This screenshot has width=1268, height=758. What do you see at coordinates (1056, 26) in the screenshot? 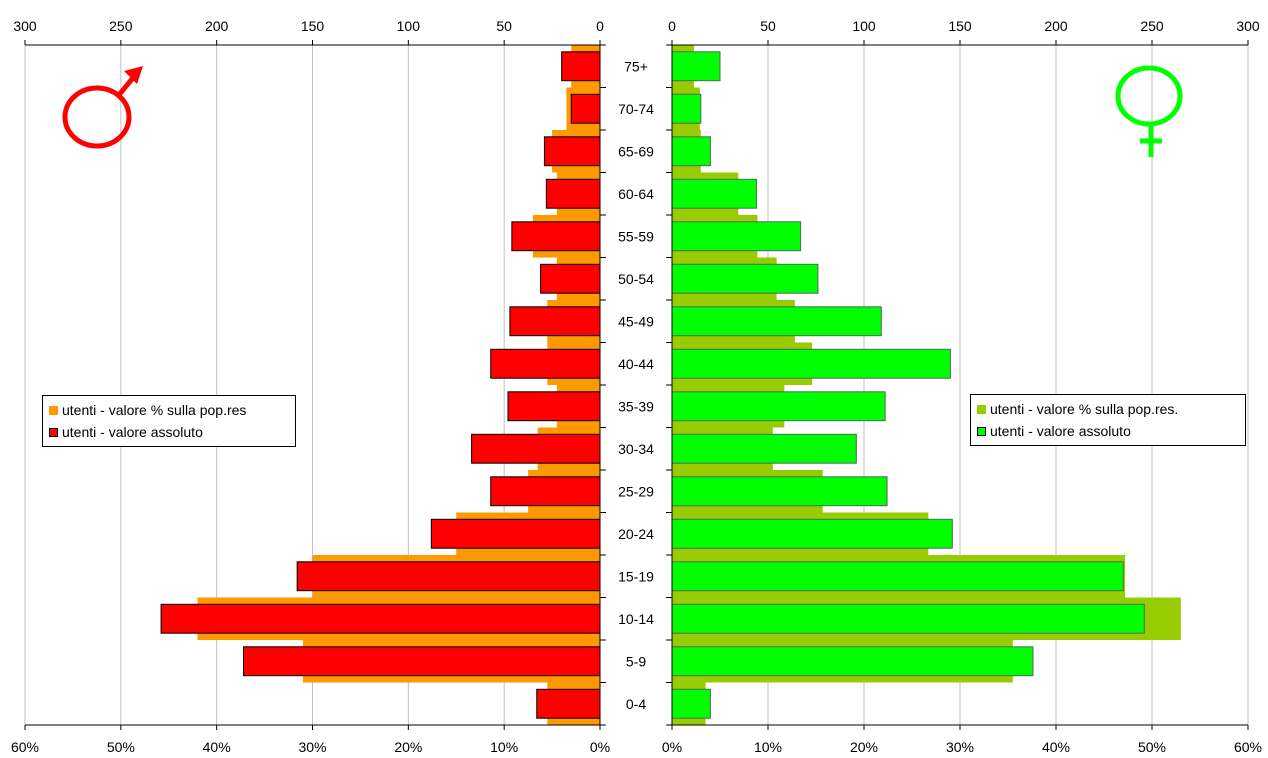
I see `female-absolute-tick-label: 200` at bounding box center [1056, 26].